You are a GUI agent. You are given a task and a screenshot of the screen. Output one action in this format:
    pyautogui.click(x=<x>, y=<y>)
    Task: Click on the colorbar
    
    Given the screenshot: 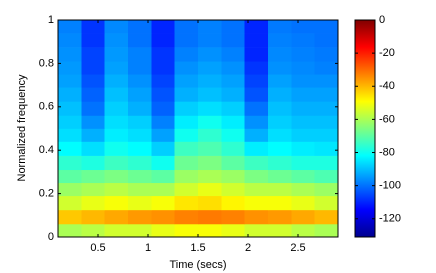 What is the action you would take?
    pyautogui.click(x=365, y=128)
    